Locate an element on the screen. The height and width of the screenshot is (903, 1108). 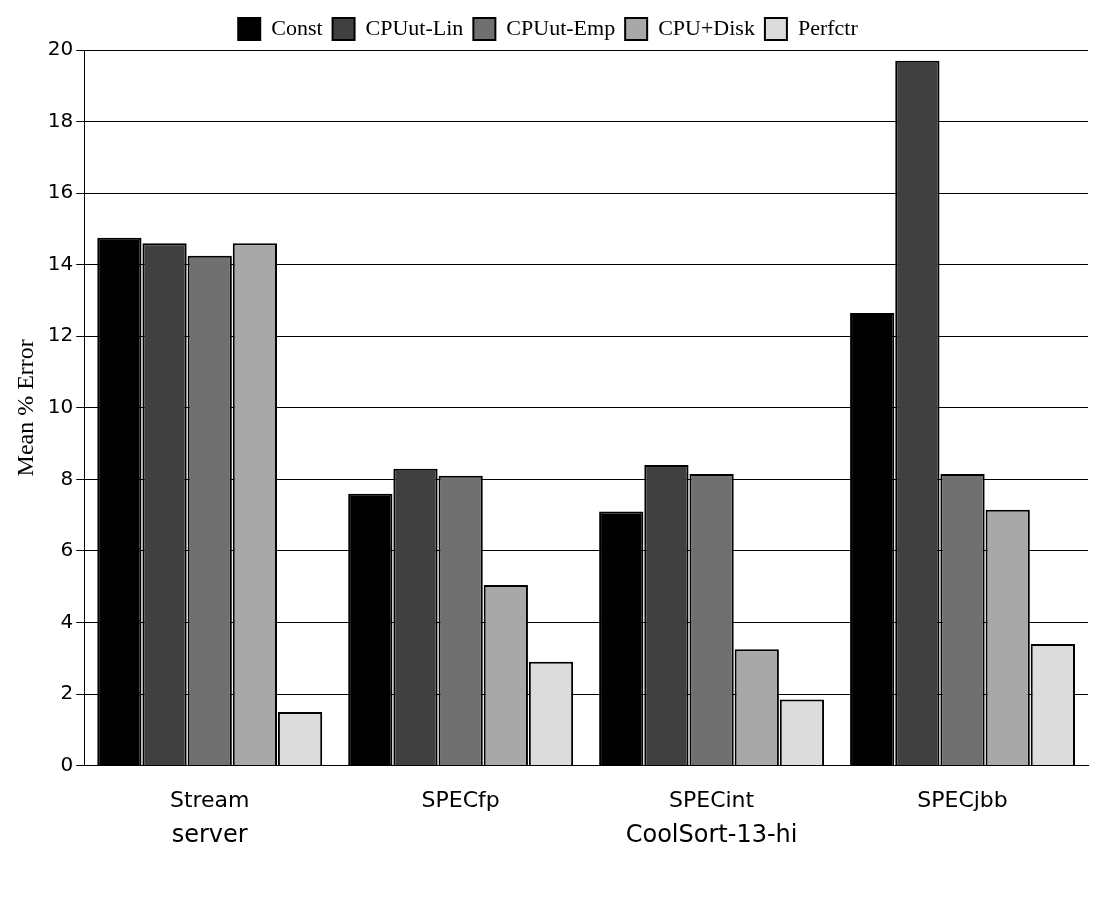
y-tick-label: 12 is located at coordinates (60, 334).